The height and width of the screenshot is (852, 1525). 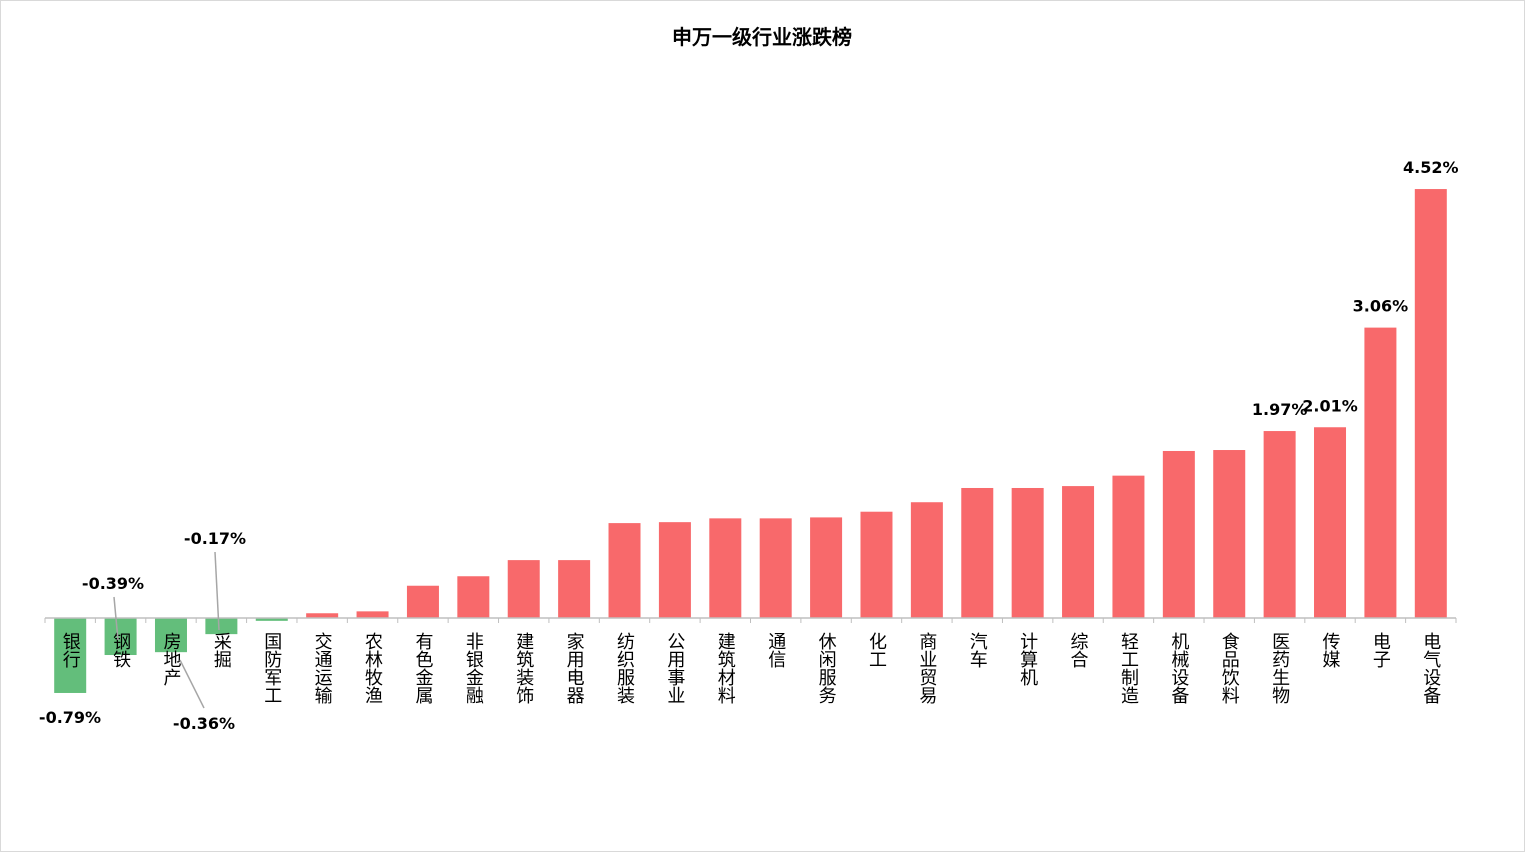 What do you see at coordinates (876, 650) in the screenshot?
I see `x-tick-label: 化工` at bounding box center [876, 650].